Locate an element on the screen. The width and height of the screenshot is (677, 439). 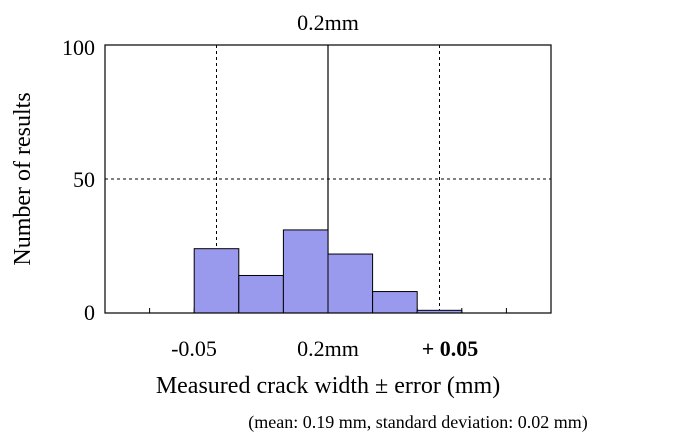
bars-layer is located at coordinates (328, 271).